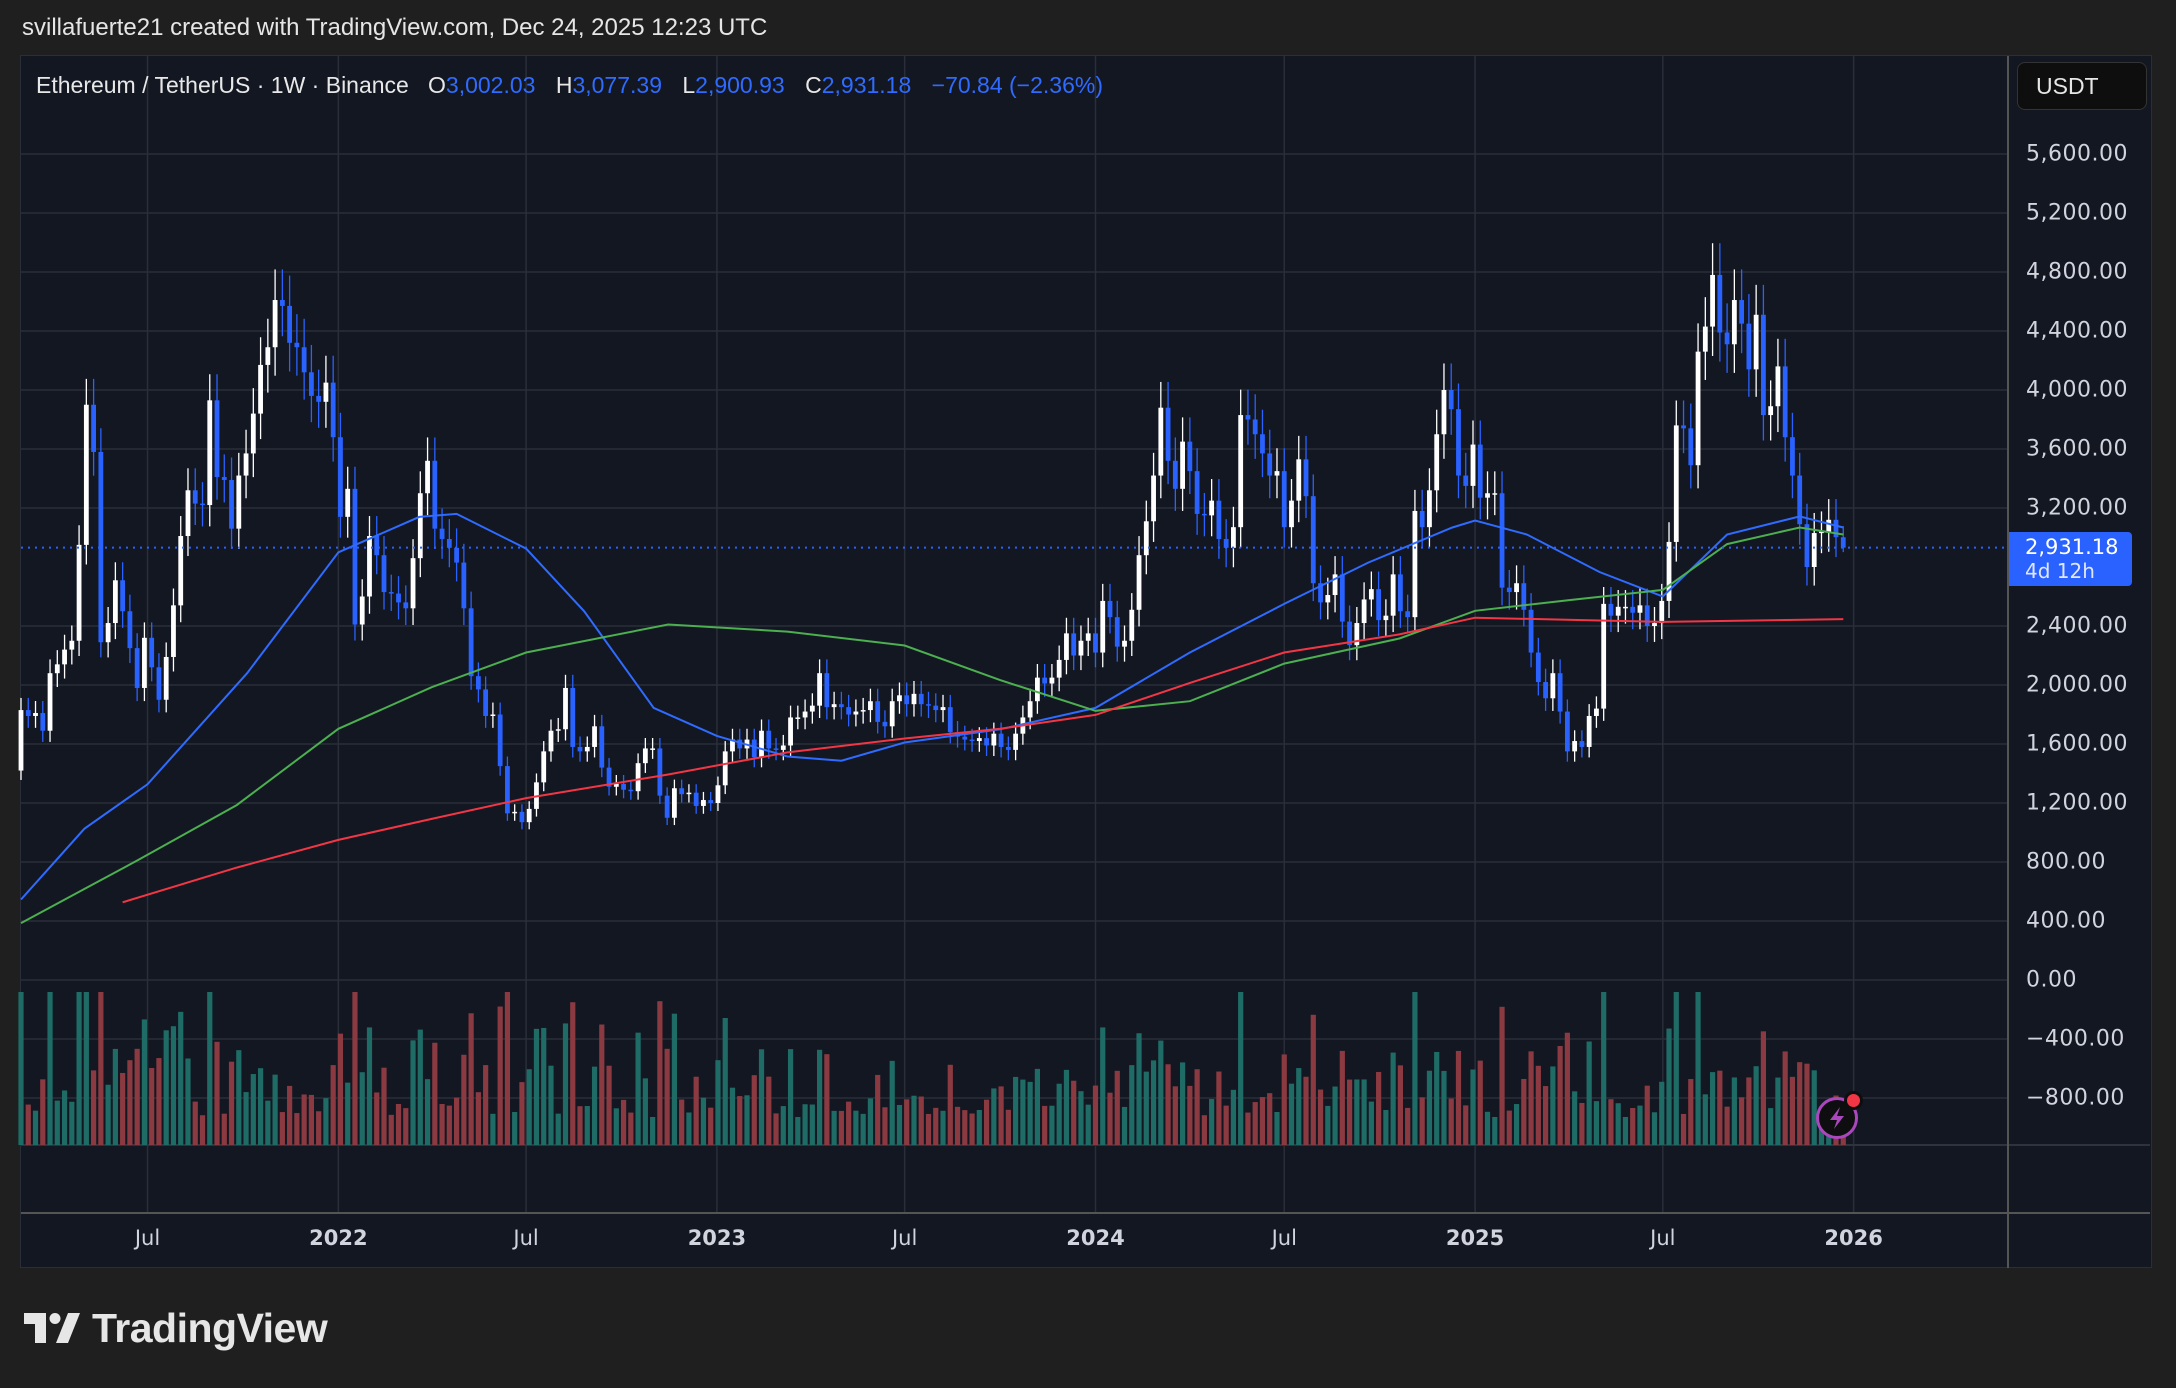  I want to click on change-value: −70.84 (−2.36%), so click(1017, 85).